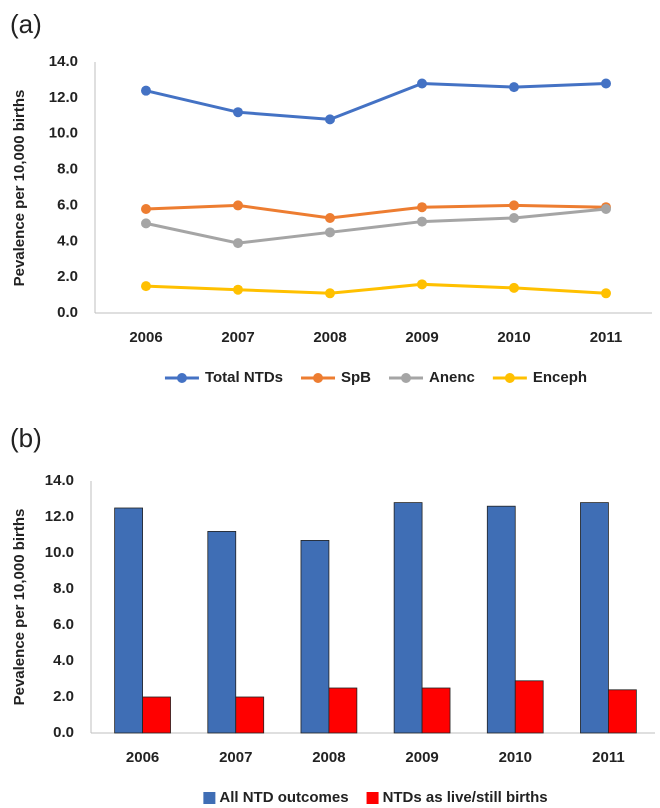 The width and height of the screenshot is (660, 808). Describe the element at coordinates (375, 377) in the screenshot. I see `legend: Total NTDs SpB Anenc Enceph` at that location.